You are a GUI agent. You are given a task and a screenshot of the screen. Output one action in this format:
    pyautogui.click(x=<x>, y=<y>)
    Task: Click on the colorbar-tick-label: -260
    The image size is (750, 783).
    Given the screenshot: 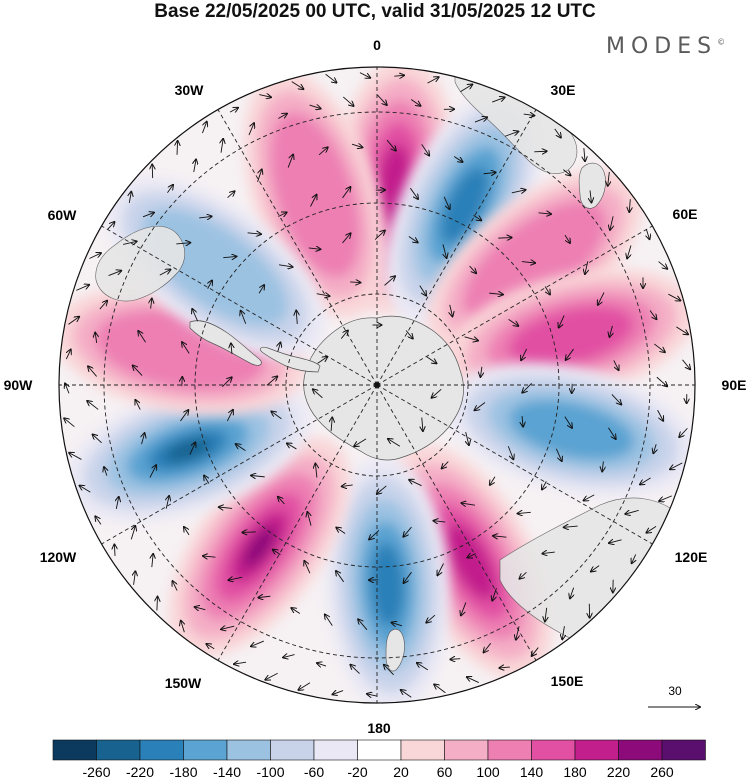 What is the action you would take?
    pyautogui.click(x=96, y=772)
    